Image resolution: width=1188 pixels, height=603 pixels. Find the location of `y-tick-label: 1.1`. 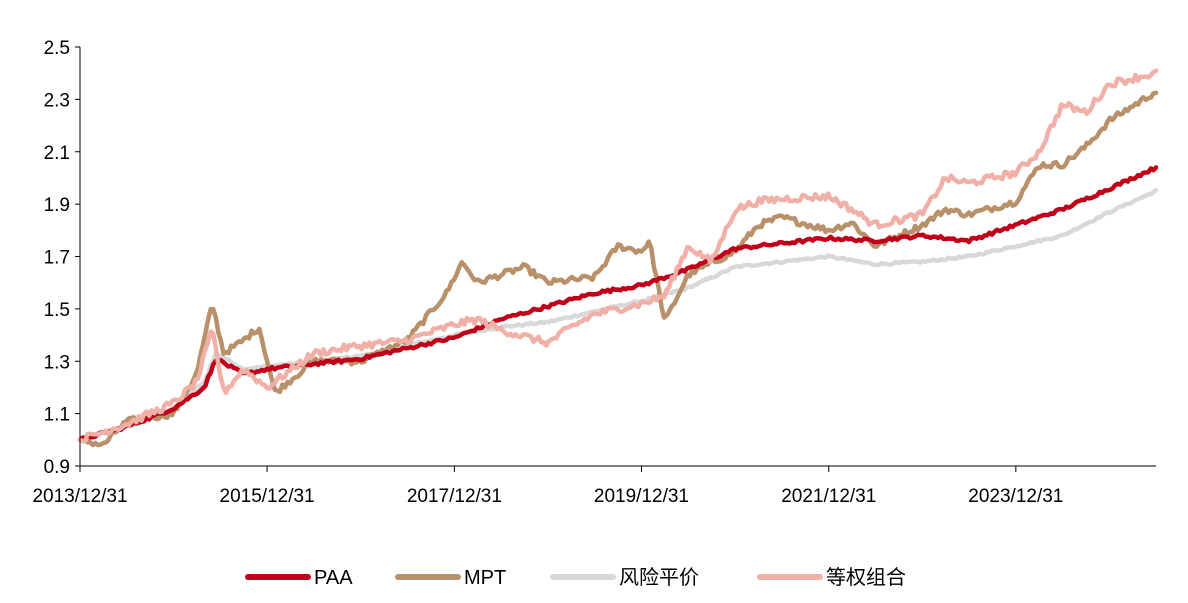

y-tick-label: 1.1 is located at coordinates (57, 415).